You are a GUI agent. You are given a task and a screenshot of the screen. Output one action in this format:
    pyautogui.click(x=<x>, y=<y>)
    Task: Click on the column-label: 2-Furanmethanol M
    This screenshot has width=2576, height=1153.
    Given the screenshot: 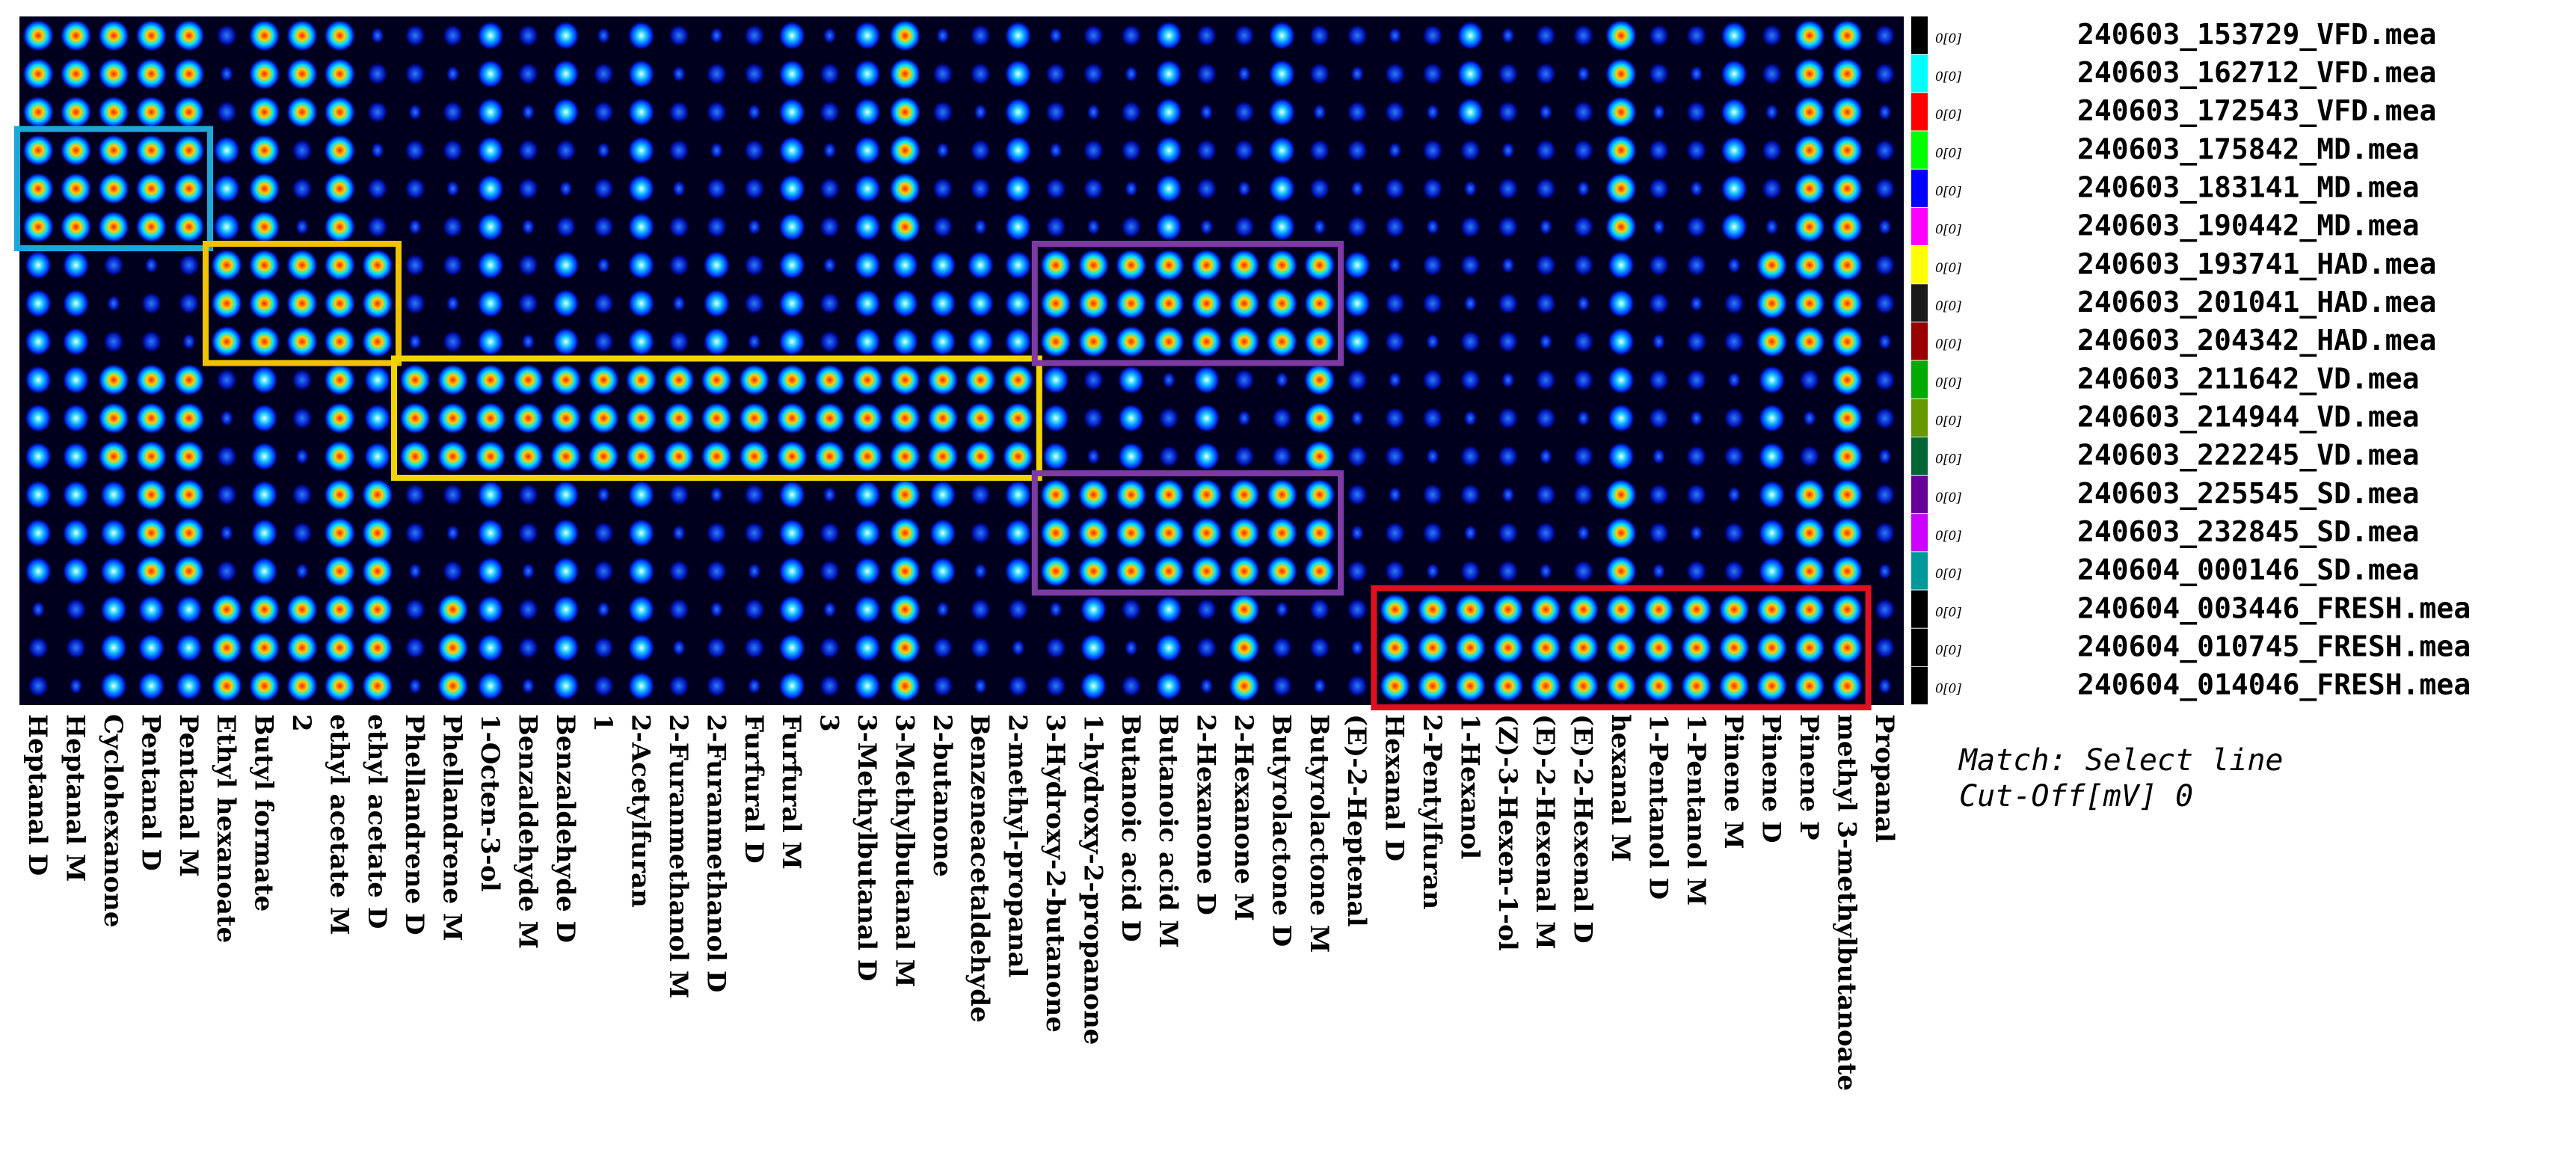 What is the action you would take?
    pyautogui.click(x=678, y=856)
    